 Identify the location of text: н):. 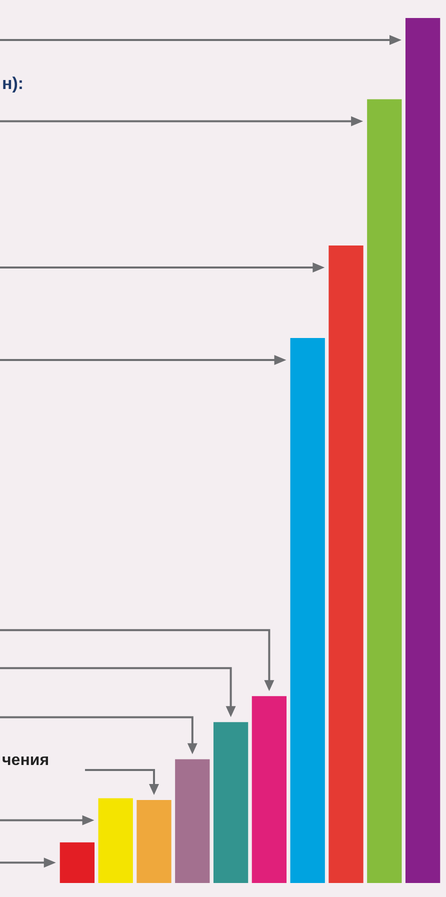
(13, 84).